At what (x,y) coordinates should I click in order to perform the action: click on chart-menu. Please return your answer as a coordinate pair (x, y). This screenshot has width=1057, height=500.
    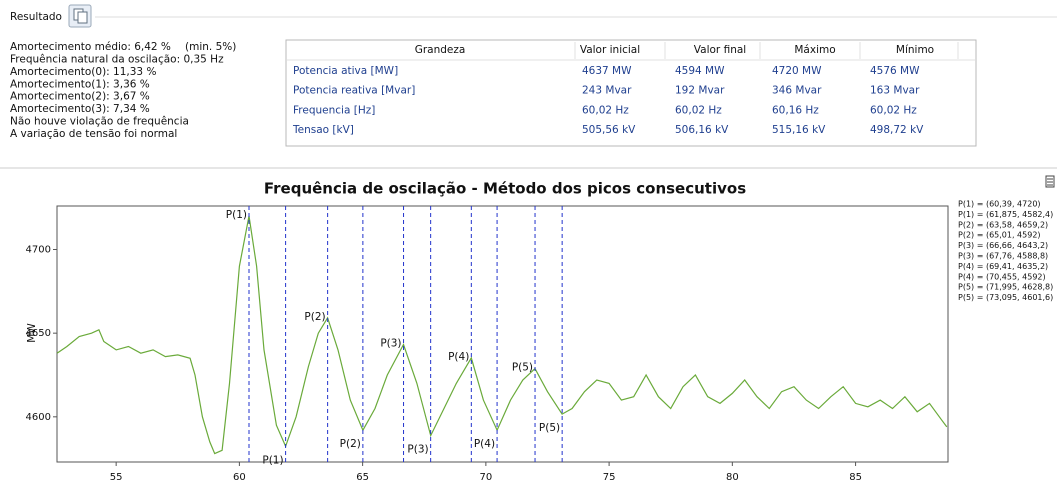
    Looking at the image, I should click on (1050, 181).